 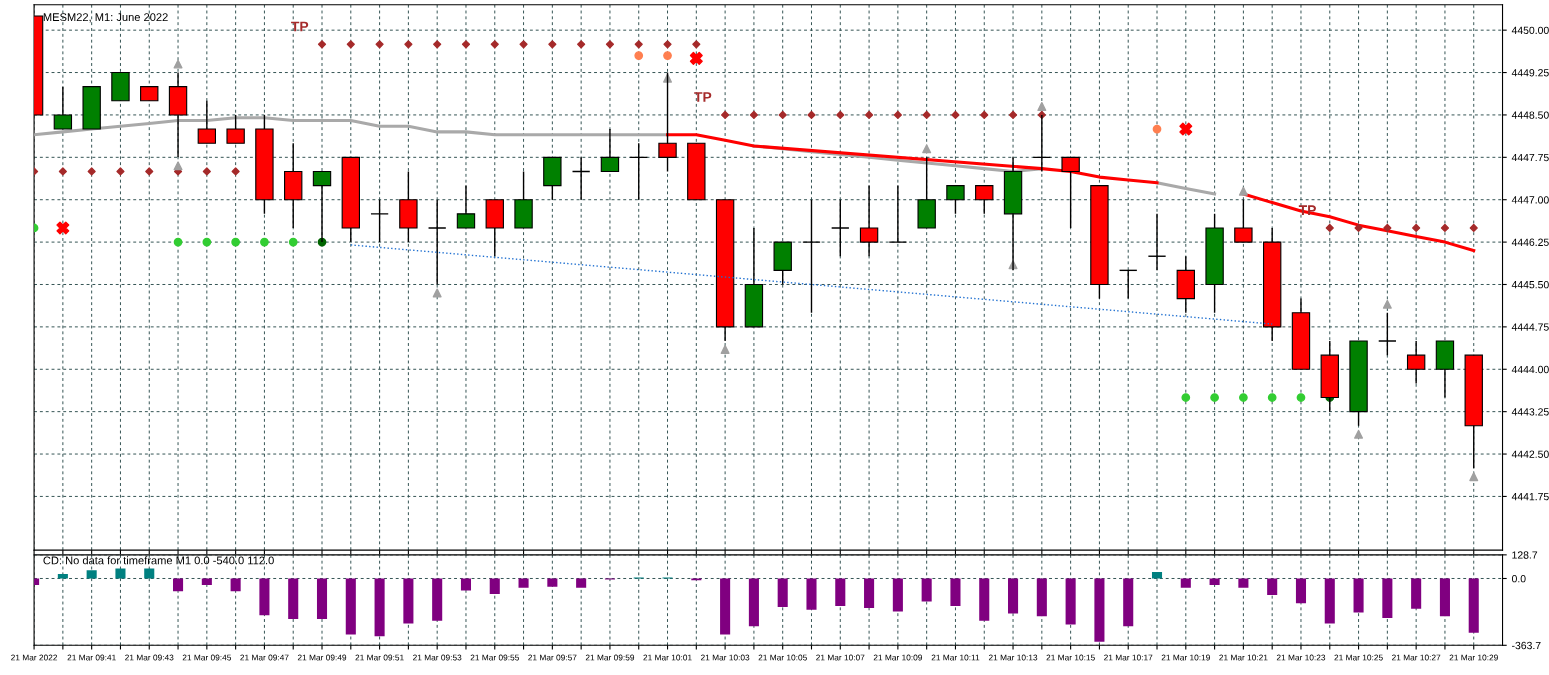 What do you see at coordinates (1530, 73) in the screenshot?
I see `y-tick-label: 4449.25` at bounding box center [1530, 73].